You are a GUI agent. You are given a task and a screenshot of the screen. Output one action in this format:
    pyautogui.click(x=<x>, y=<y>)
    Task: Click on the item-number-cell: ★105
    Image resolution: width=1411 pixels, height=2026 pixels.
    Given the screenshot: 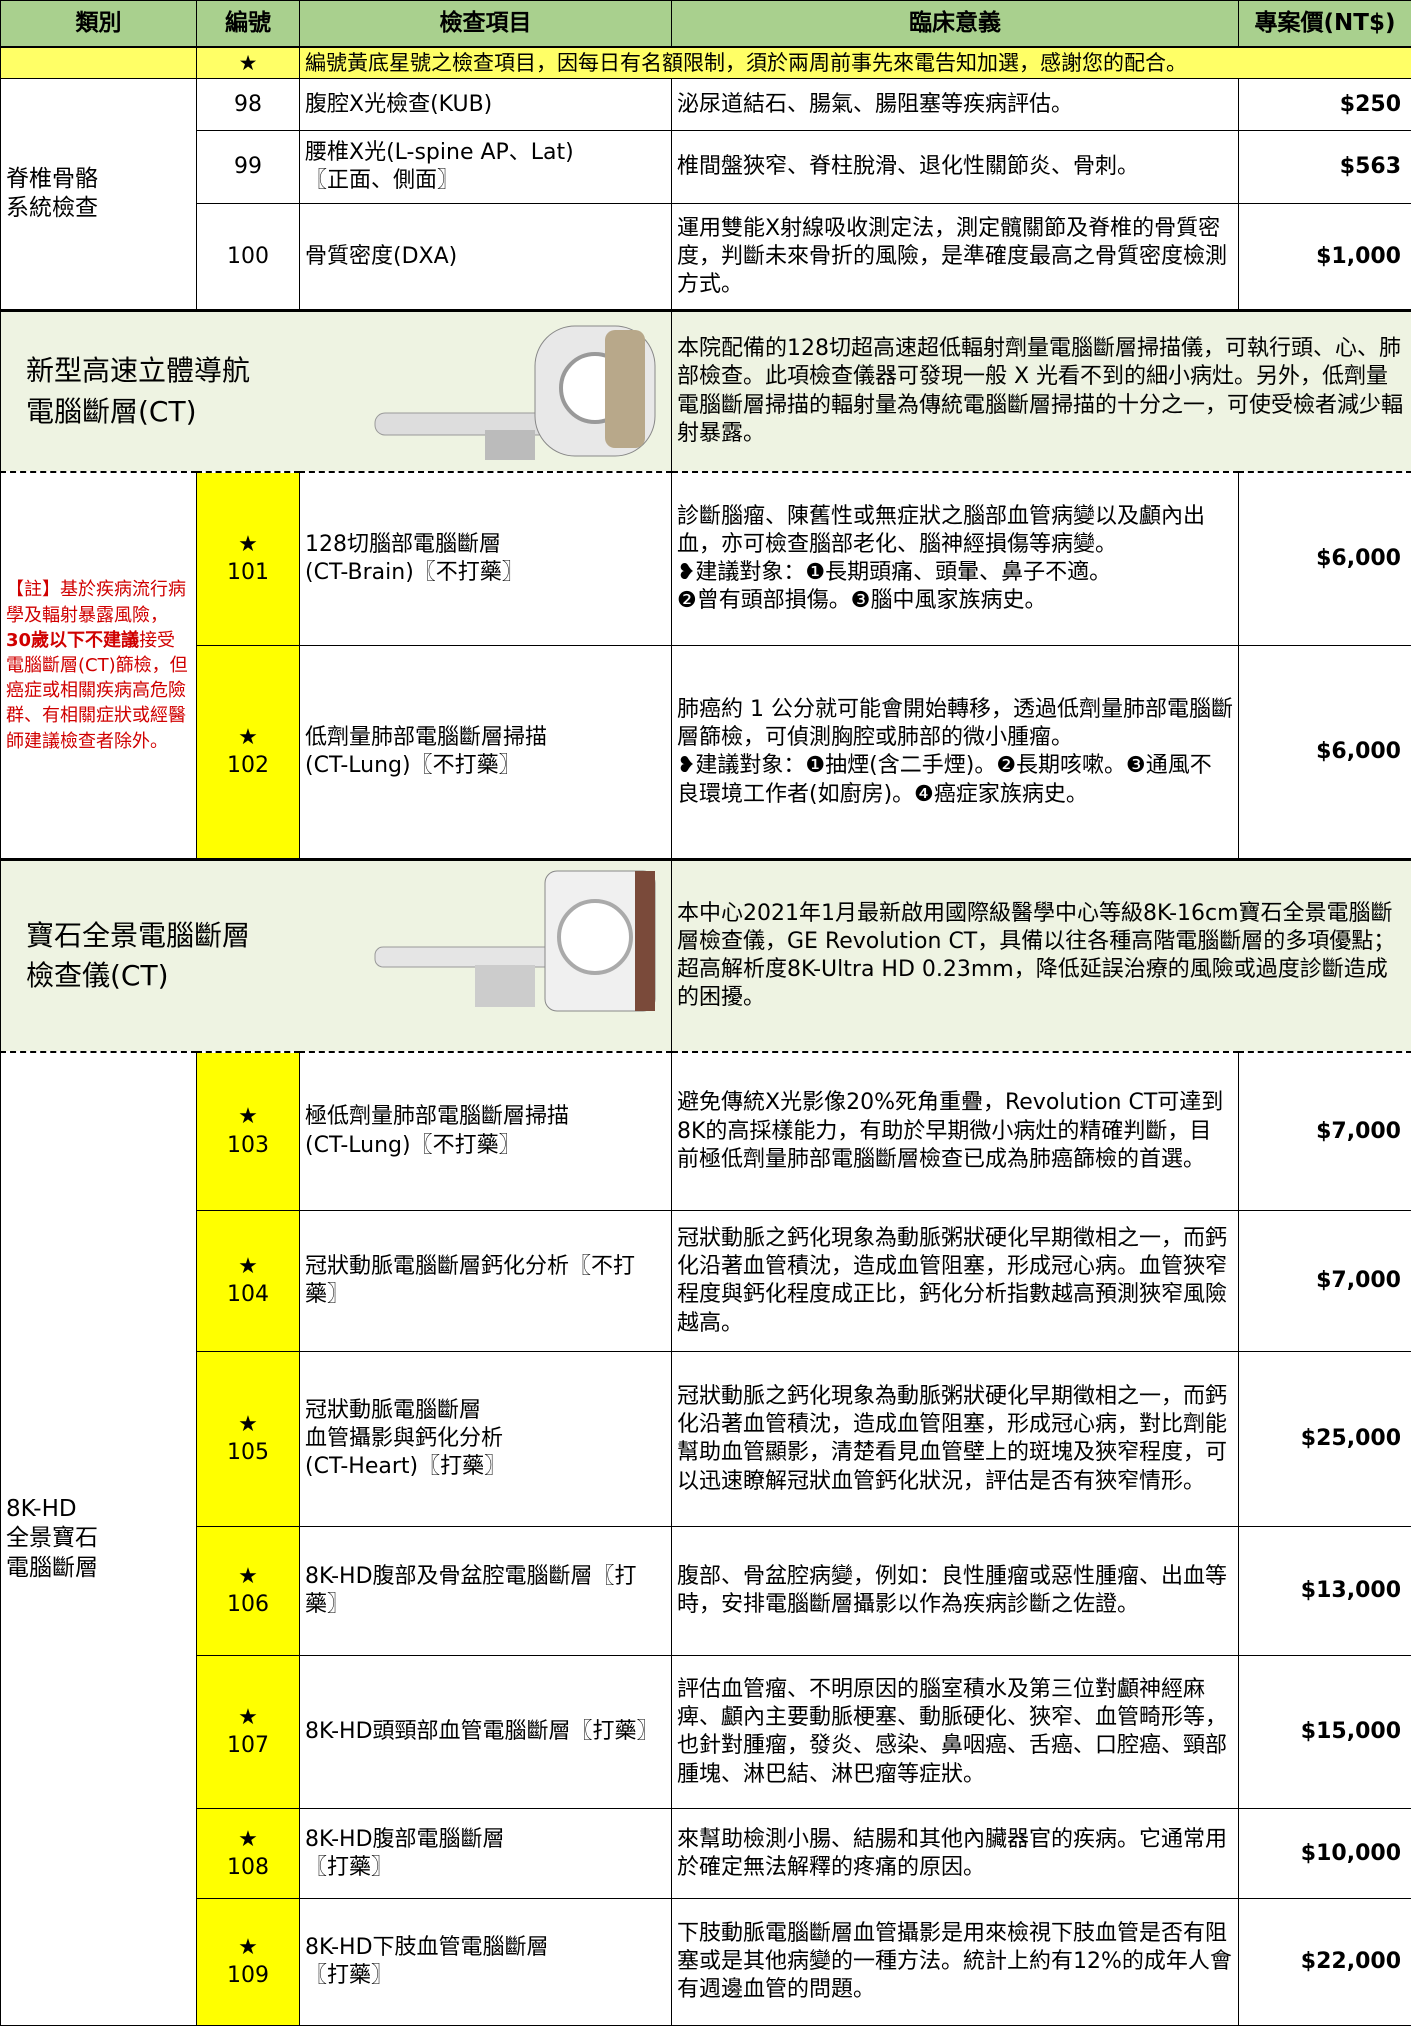 What is the action you would take?
    pyautogui.click(x=248, y=1439)
    